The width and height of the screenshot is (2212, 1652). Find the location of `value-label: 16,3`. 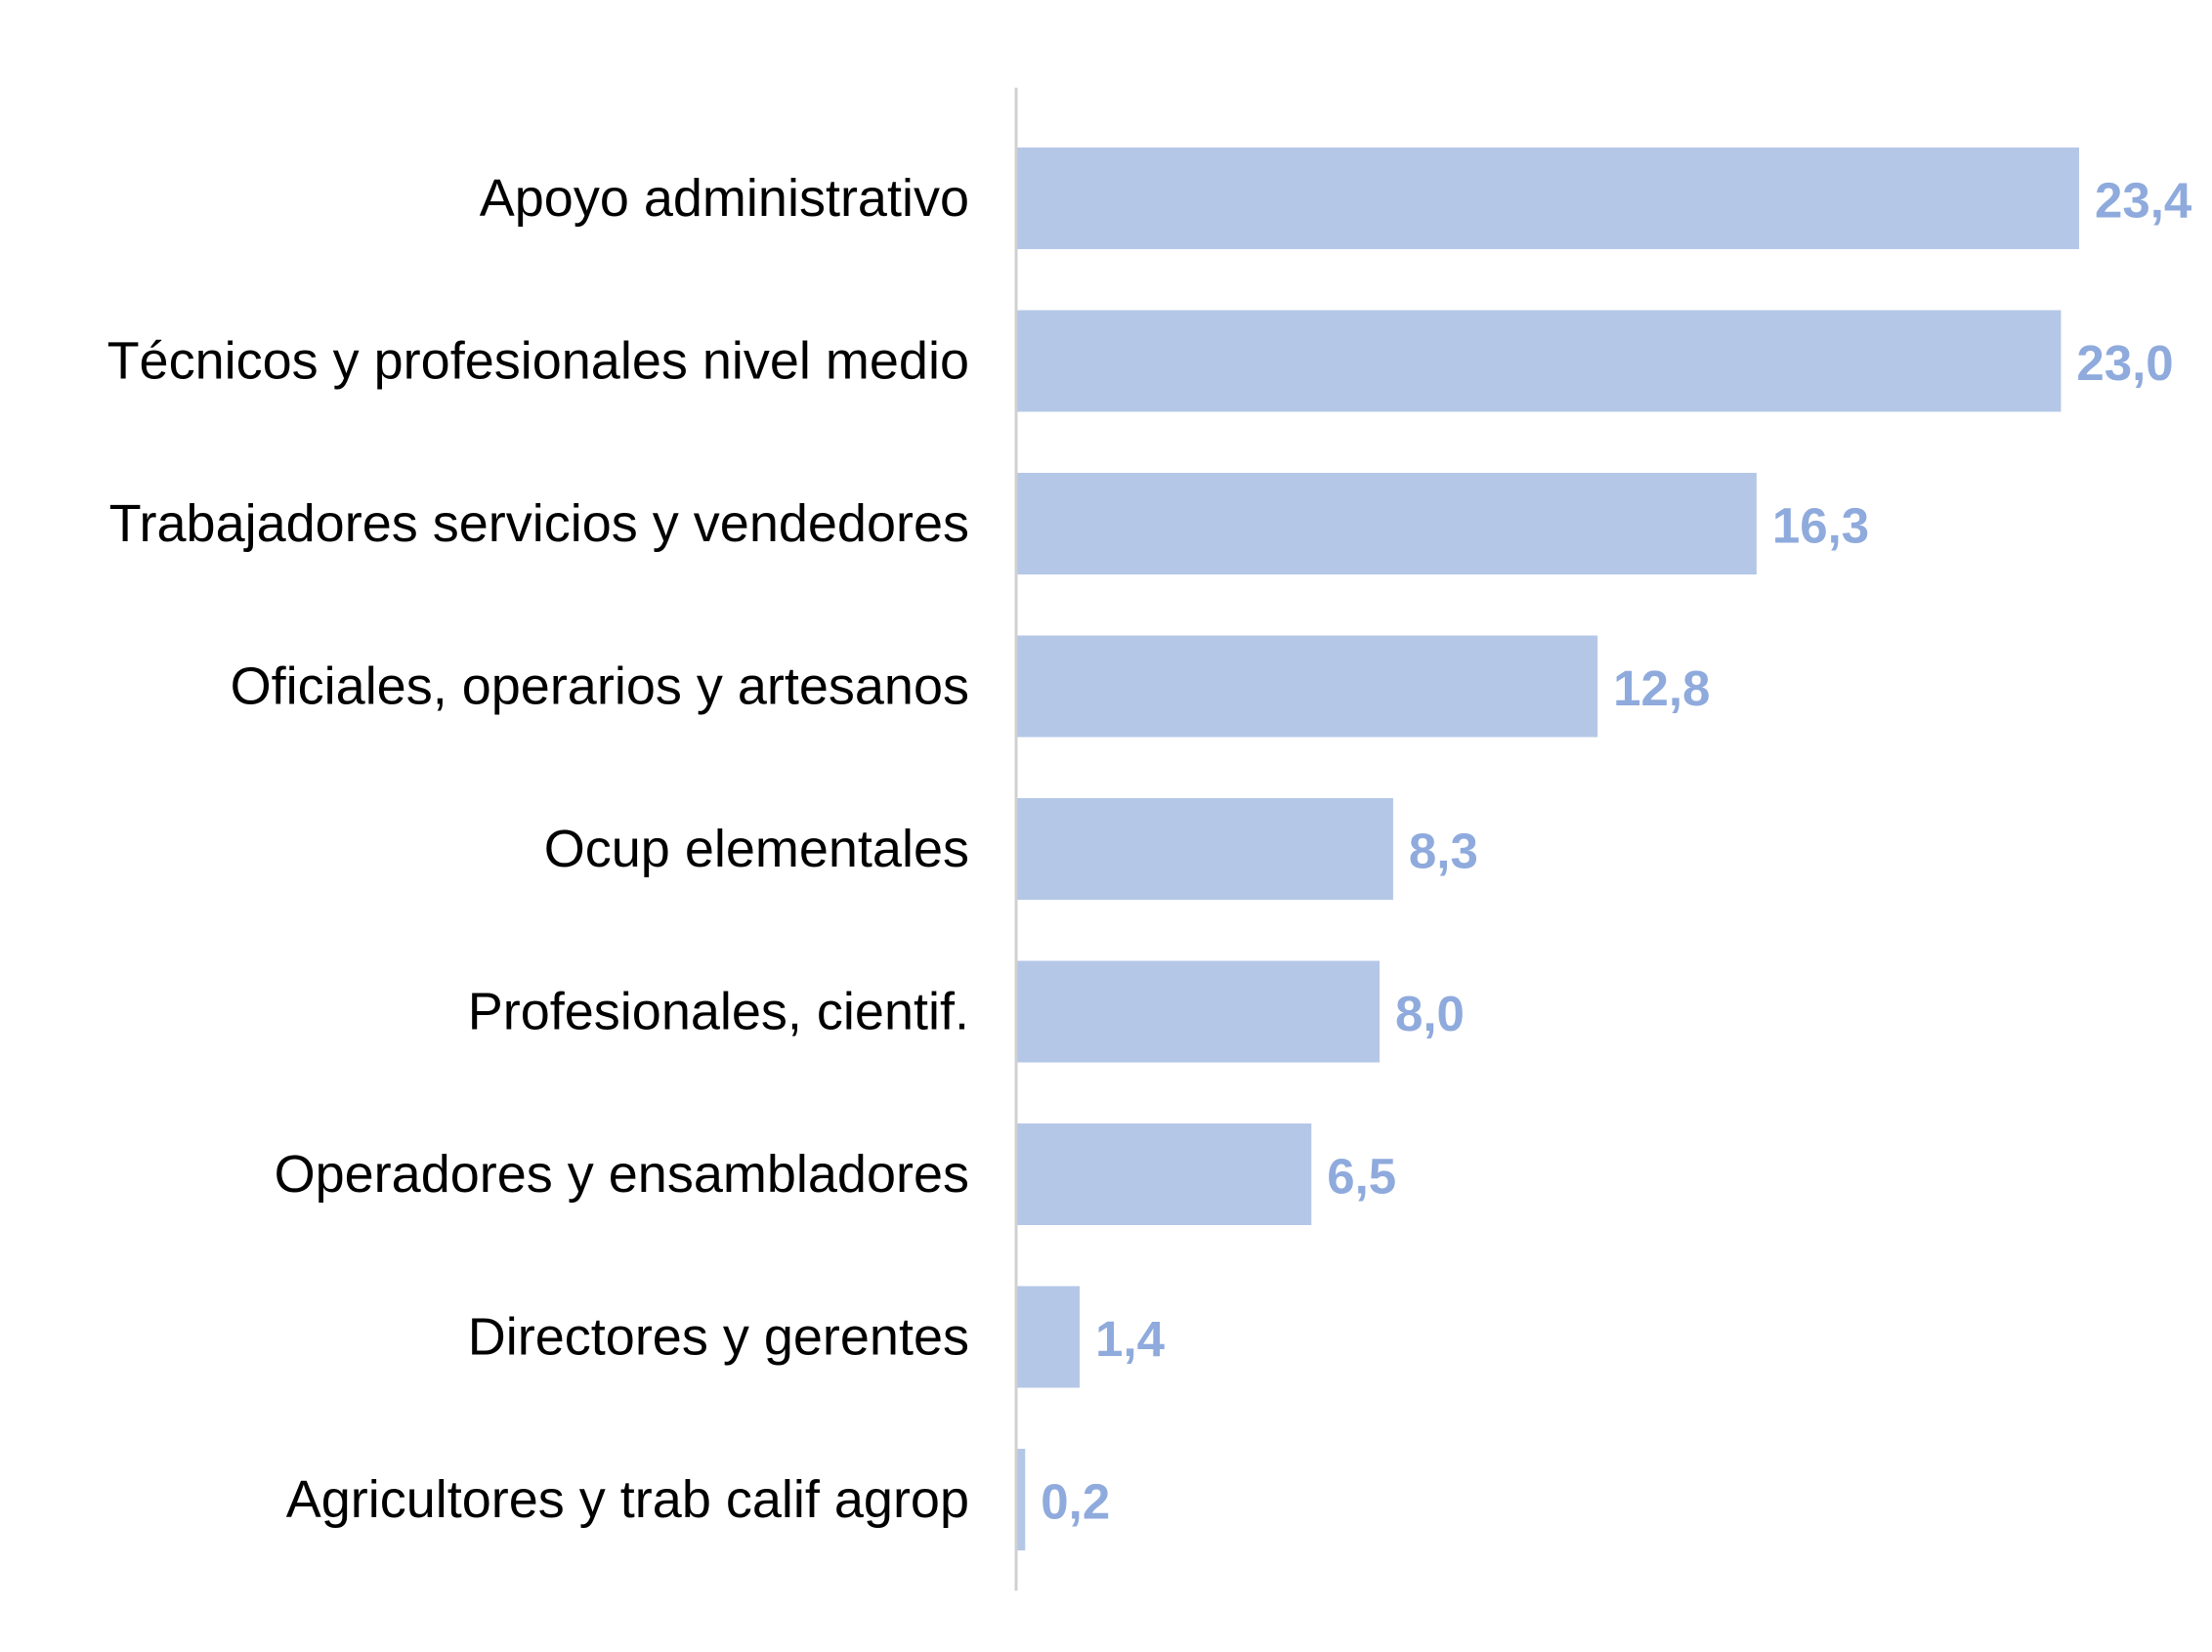

value-label: 16,3 is located at coordinates (1820, 526).